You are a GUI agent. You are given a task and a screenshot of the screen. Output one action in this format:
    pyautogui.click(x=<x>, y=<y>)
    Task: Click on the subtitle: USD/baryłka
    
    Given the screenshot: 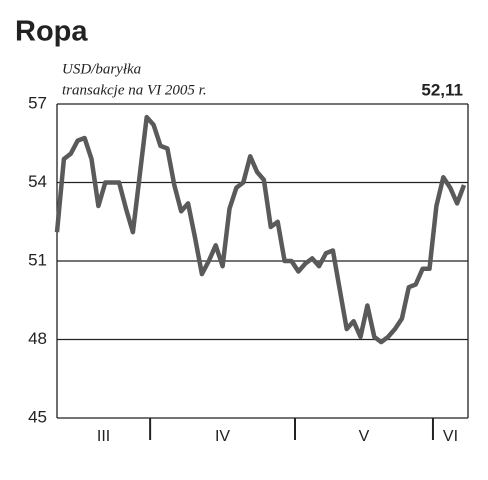 What is the action you would take?
    pyautogui.click(x=101, y=69)
    